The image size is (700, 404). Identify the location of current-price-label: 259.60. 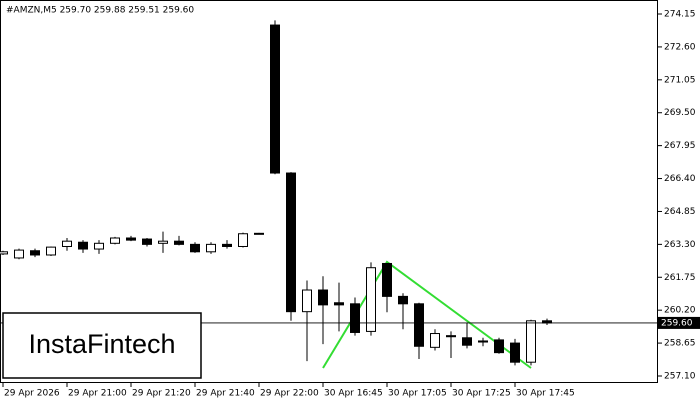
(677, 323).